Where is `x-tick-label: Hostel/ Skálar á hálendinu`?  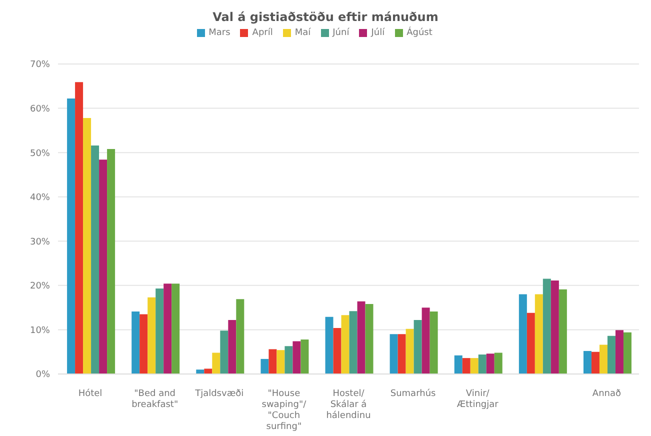 x-tick-label: Hostel/ Skálar á hálendinu is located at coordinates (348, 405).